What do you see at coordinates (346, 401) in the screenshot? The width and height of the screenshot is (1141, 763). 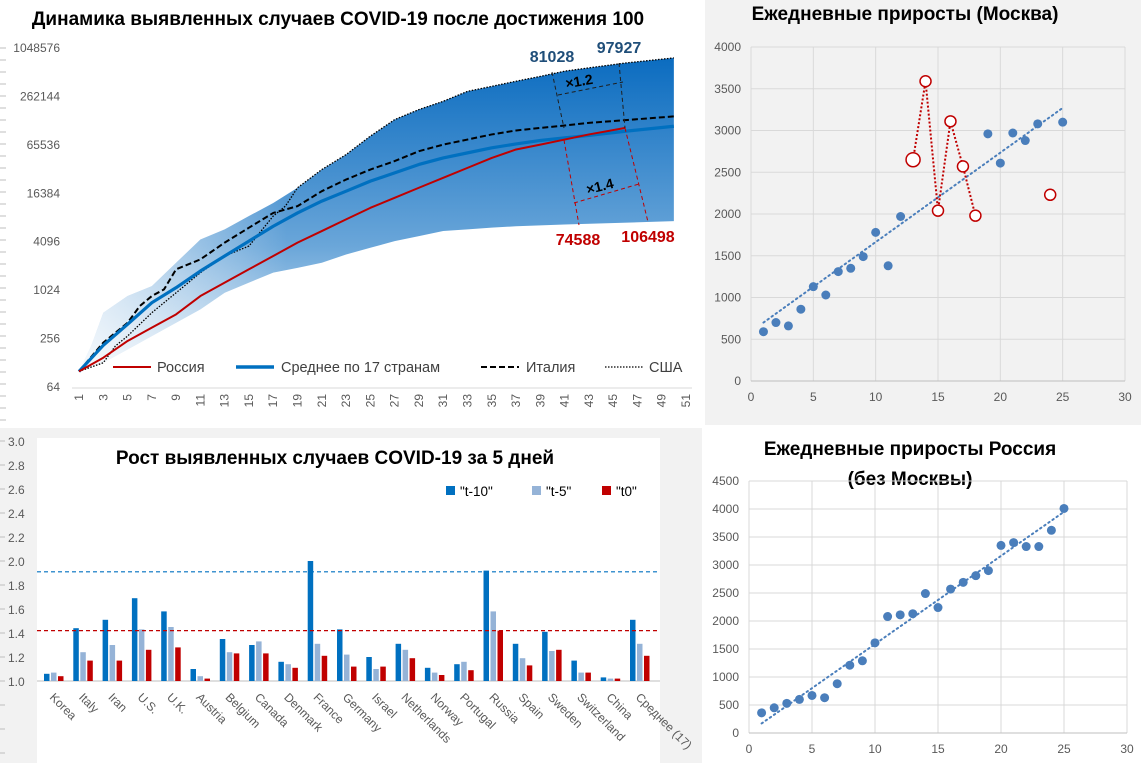 I see `x-tick-label: 23` at bounding box center [346, 401].